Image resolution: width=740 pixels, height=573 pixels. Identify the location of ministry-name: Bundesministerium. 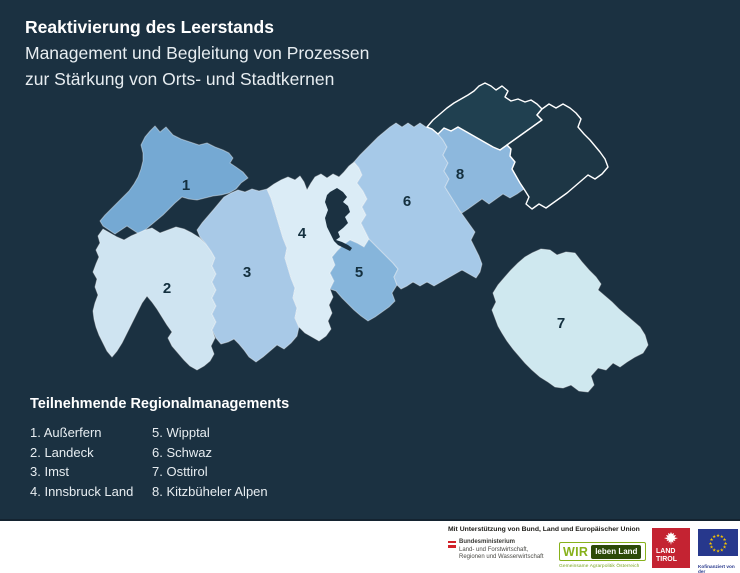
(487, 542).